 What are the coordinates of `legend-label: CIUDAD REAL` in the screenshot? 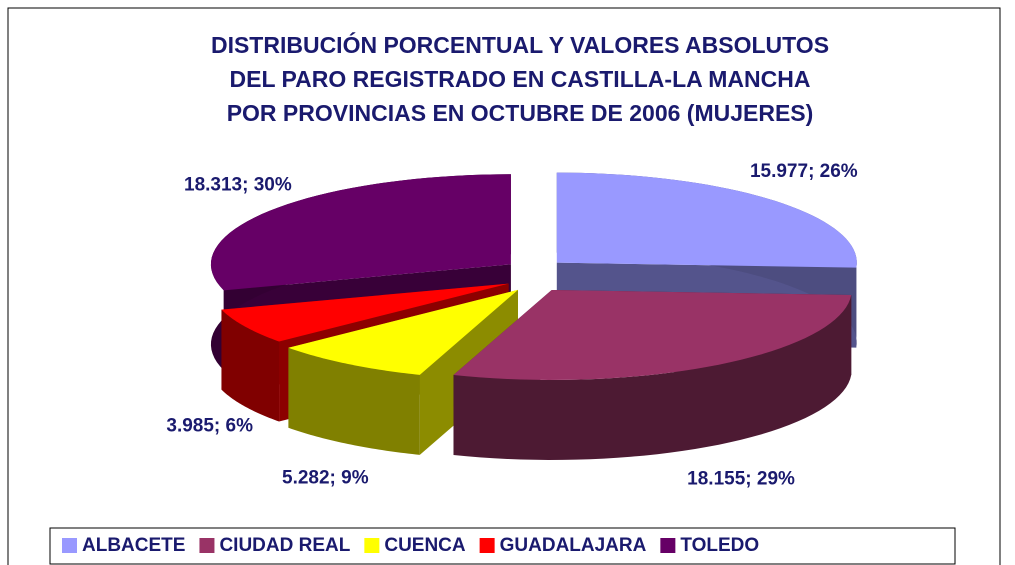 It's located at (284, 545).